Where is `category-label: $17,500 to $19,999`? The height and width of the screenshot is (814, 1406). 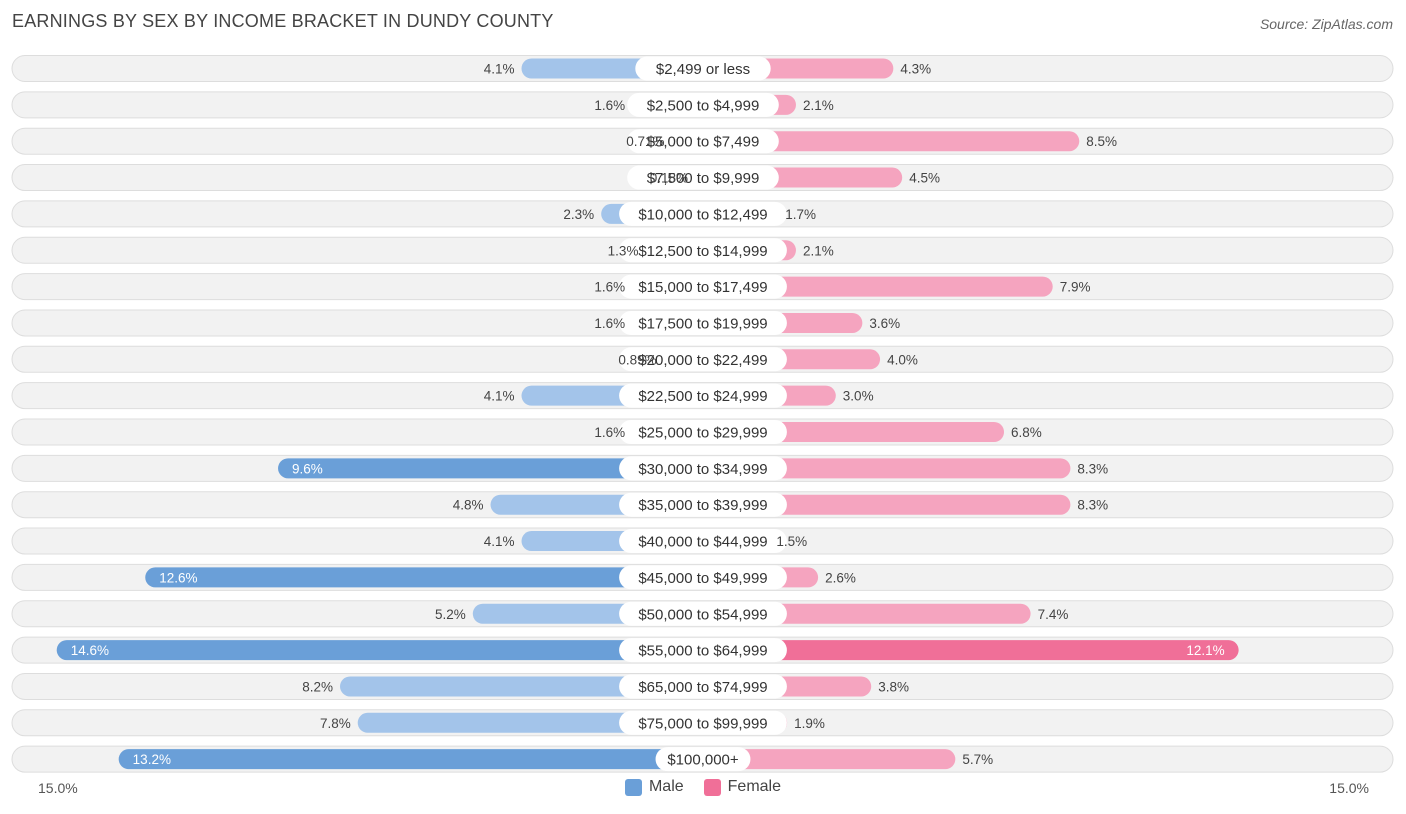 category-label: $17,500 to $19,999 is located at coordinates (702, 323).